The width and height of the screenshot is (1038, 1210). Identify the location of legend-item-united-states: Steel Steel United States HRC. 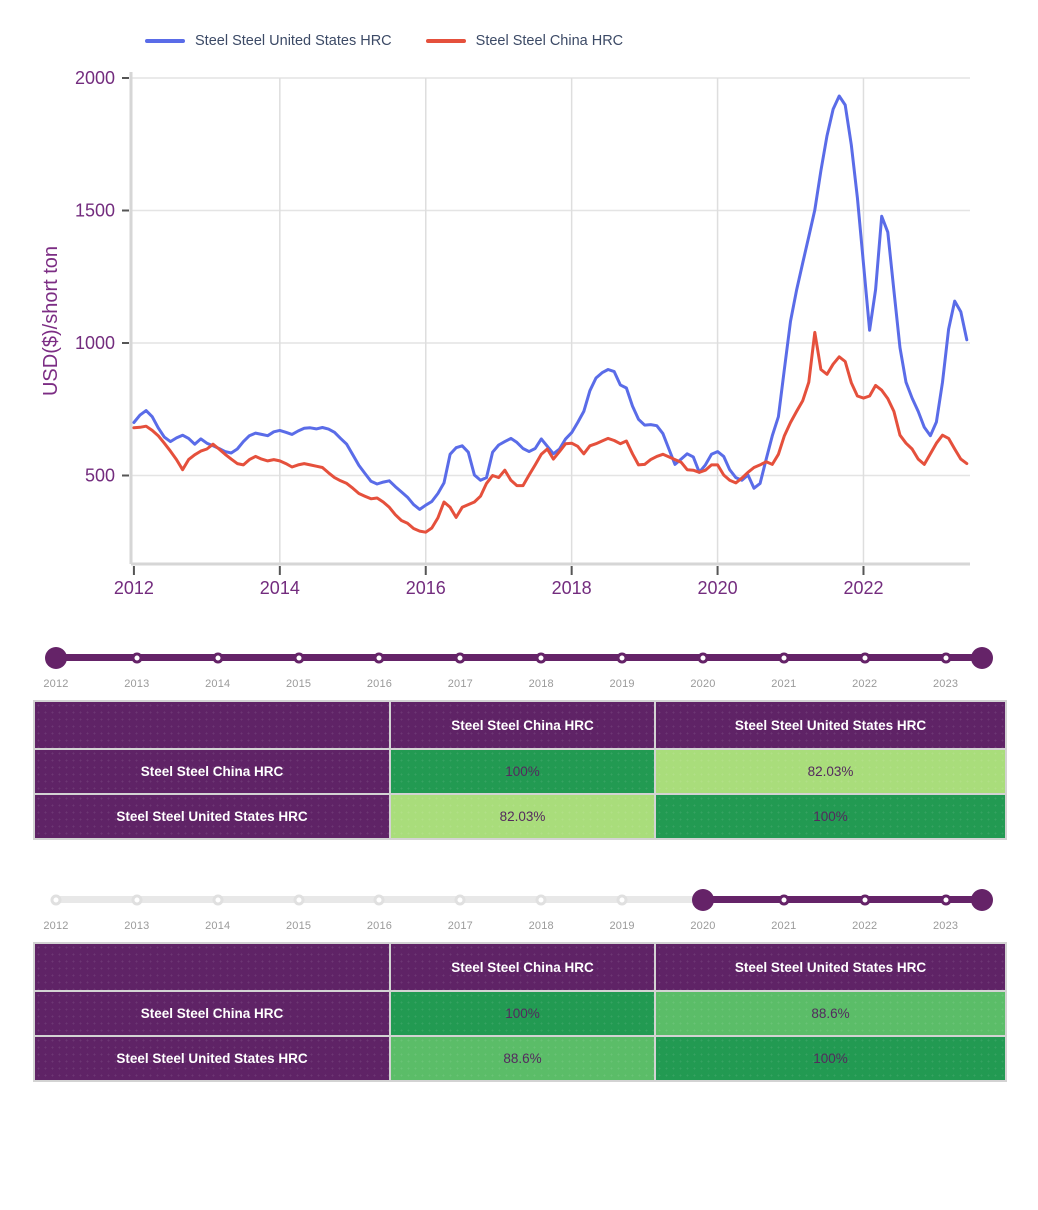
(268, 41).